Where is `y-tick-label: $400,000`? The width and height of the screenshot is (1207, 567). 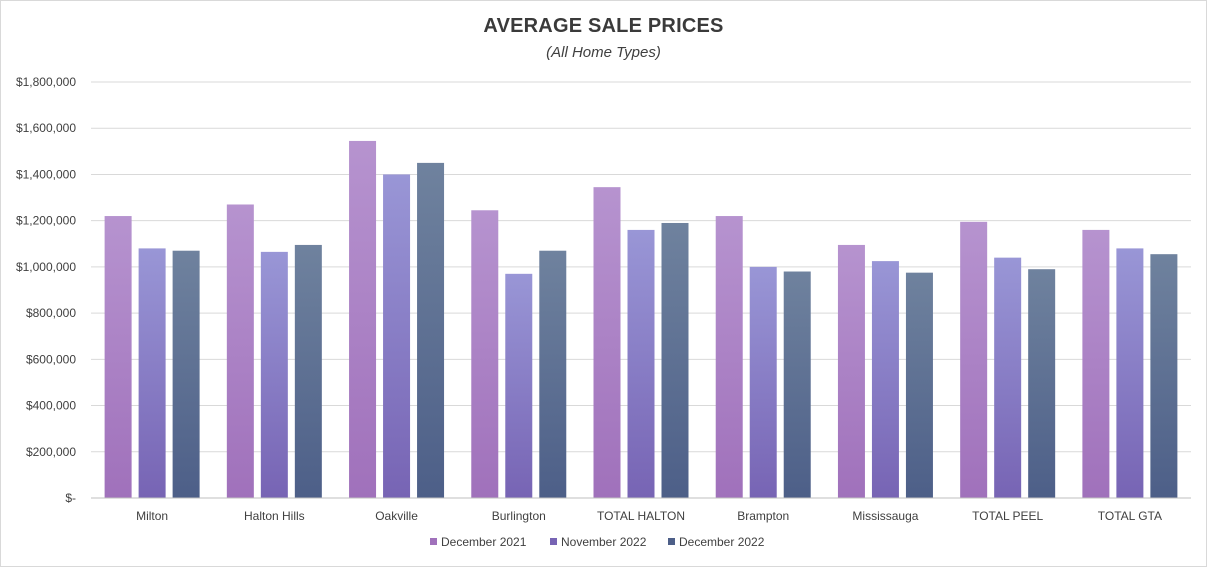
y-tick-label: $400,000 is located at coordinates (51, 406).